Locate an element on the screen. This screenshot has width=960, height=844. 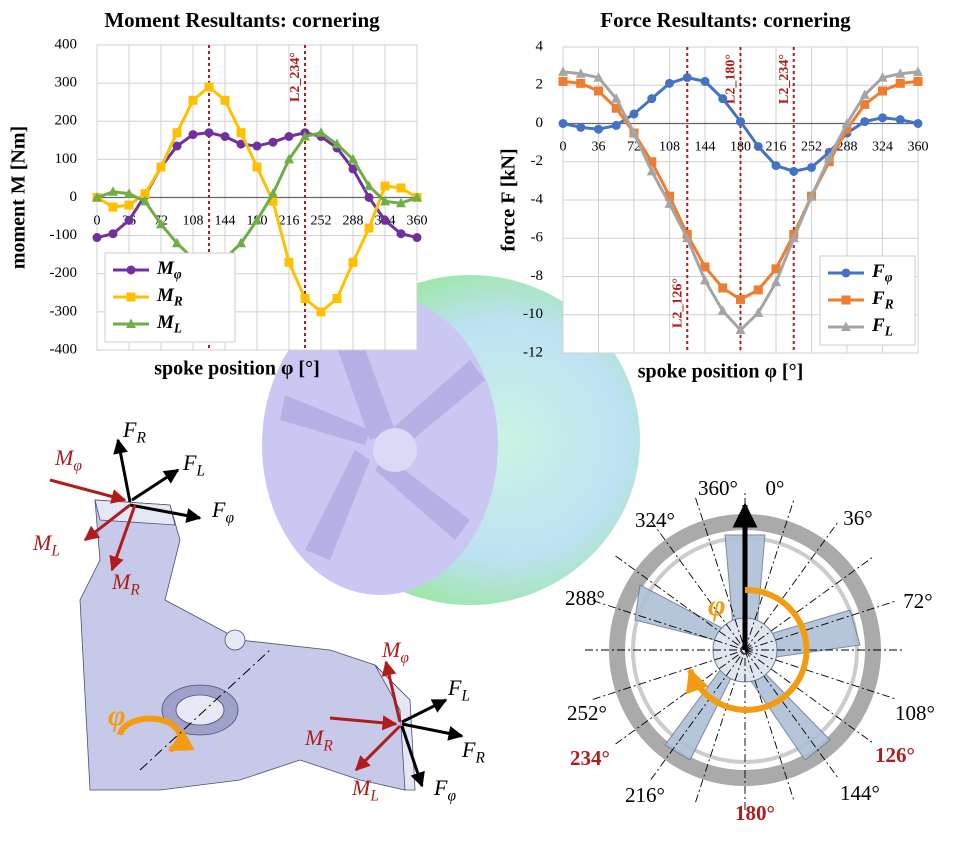
legend-label: ML is located at coordinates (169, 323).